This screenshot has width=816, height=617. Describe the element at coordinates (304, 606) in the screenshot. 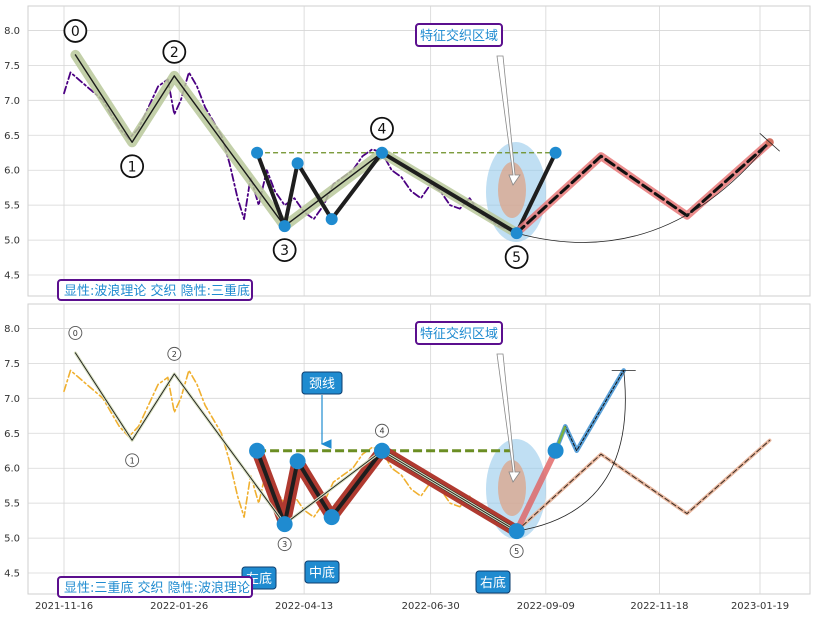

I see `x-tick-label: 2022-04-13` at that location.